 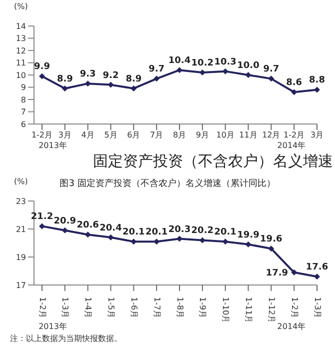 I want to click on text: 8.8, so click(x=317, y=81).